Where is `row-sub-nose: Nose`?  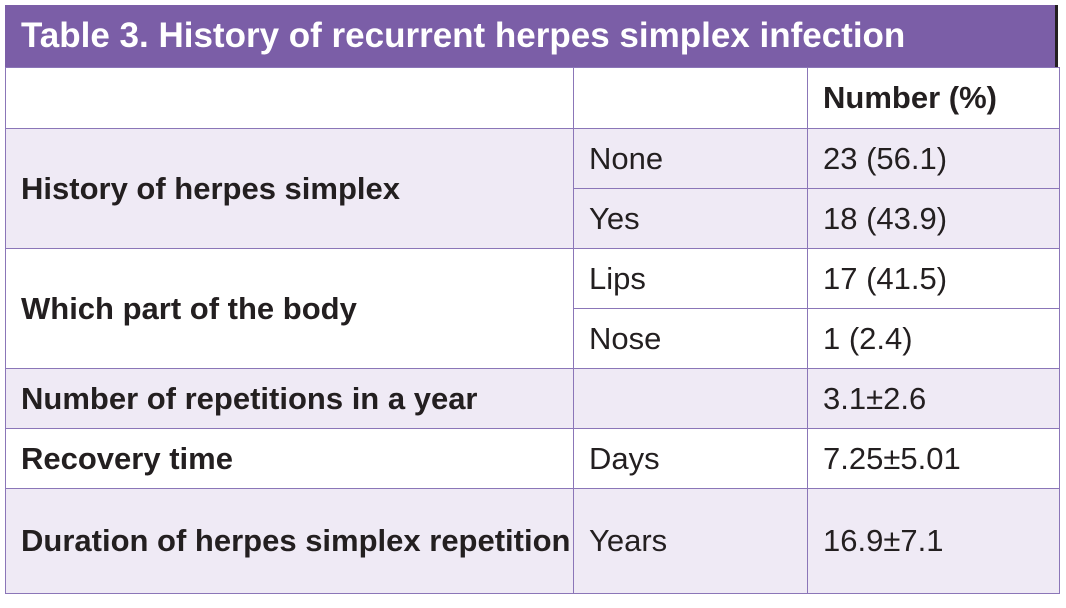 row-sub-nose: Nose is located at coordinates (690, 338).